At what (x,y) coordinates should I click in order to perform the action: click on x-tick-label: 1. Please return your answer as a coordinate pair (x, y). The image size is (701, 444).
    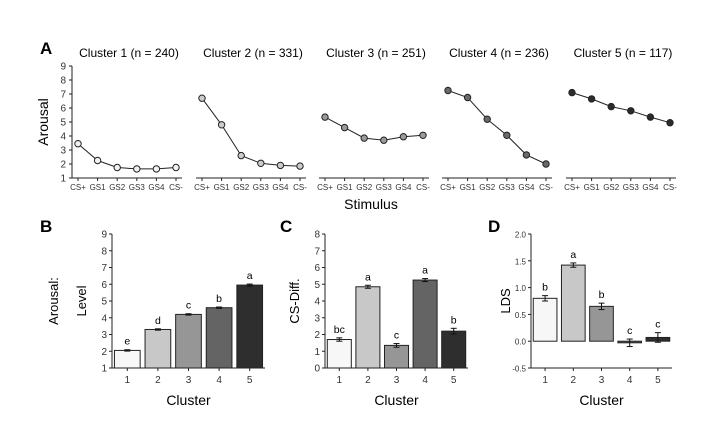
    Looking at the image, I should click on (545, 380).